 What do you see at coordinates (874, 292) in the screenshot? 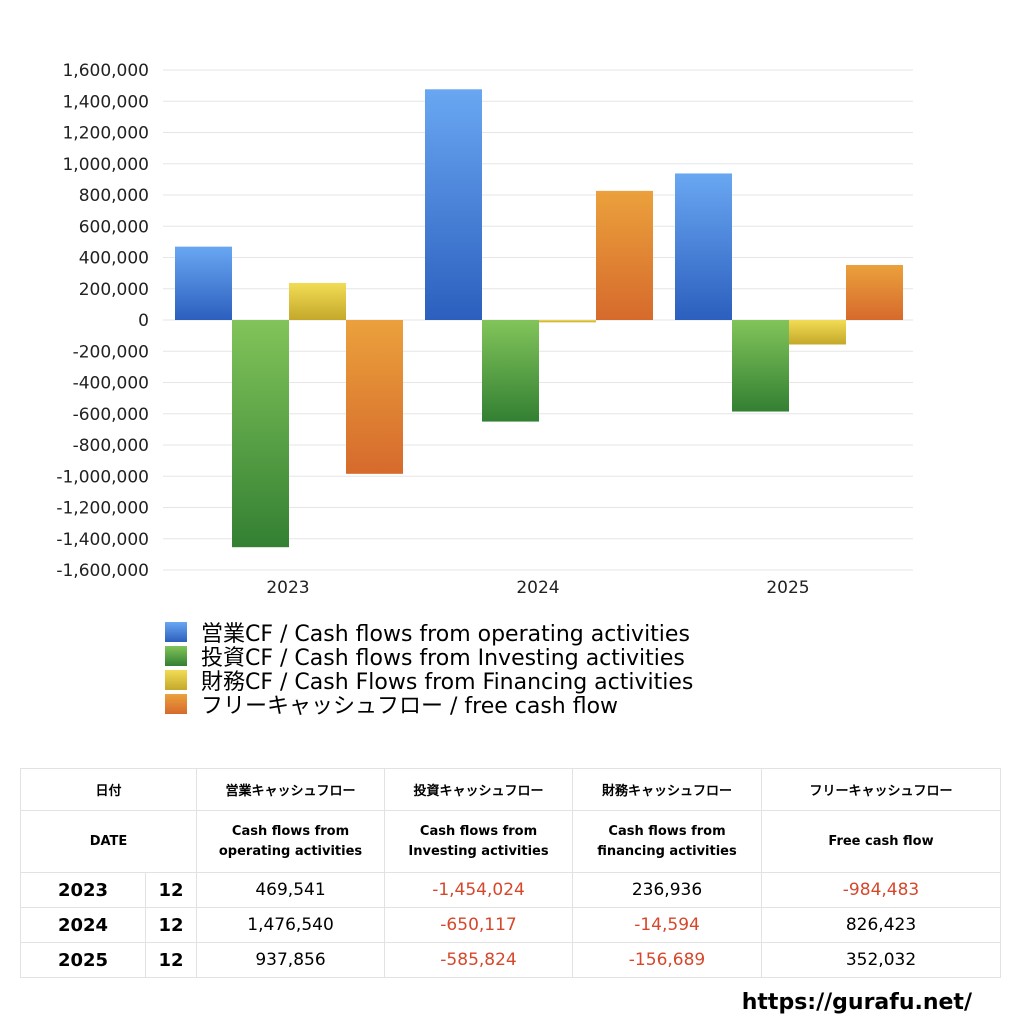
I see `bar-free-cash-flow-2025` at bounding box center [874, 292].